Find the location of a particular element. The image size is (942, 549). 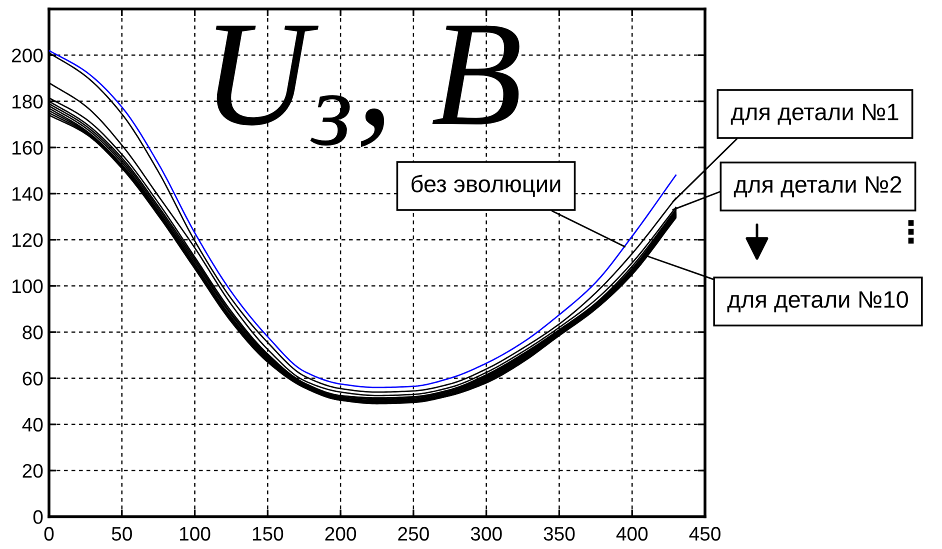

x-tick-label: 350 is located at coordinates (559, 533).